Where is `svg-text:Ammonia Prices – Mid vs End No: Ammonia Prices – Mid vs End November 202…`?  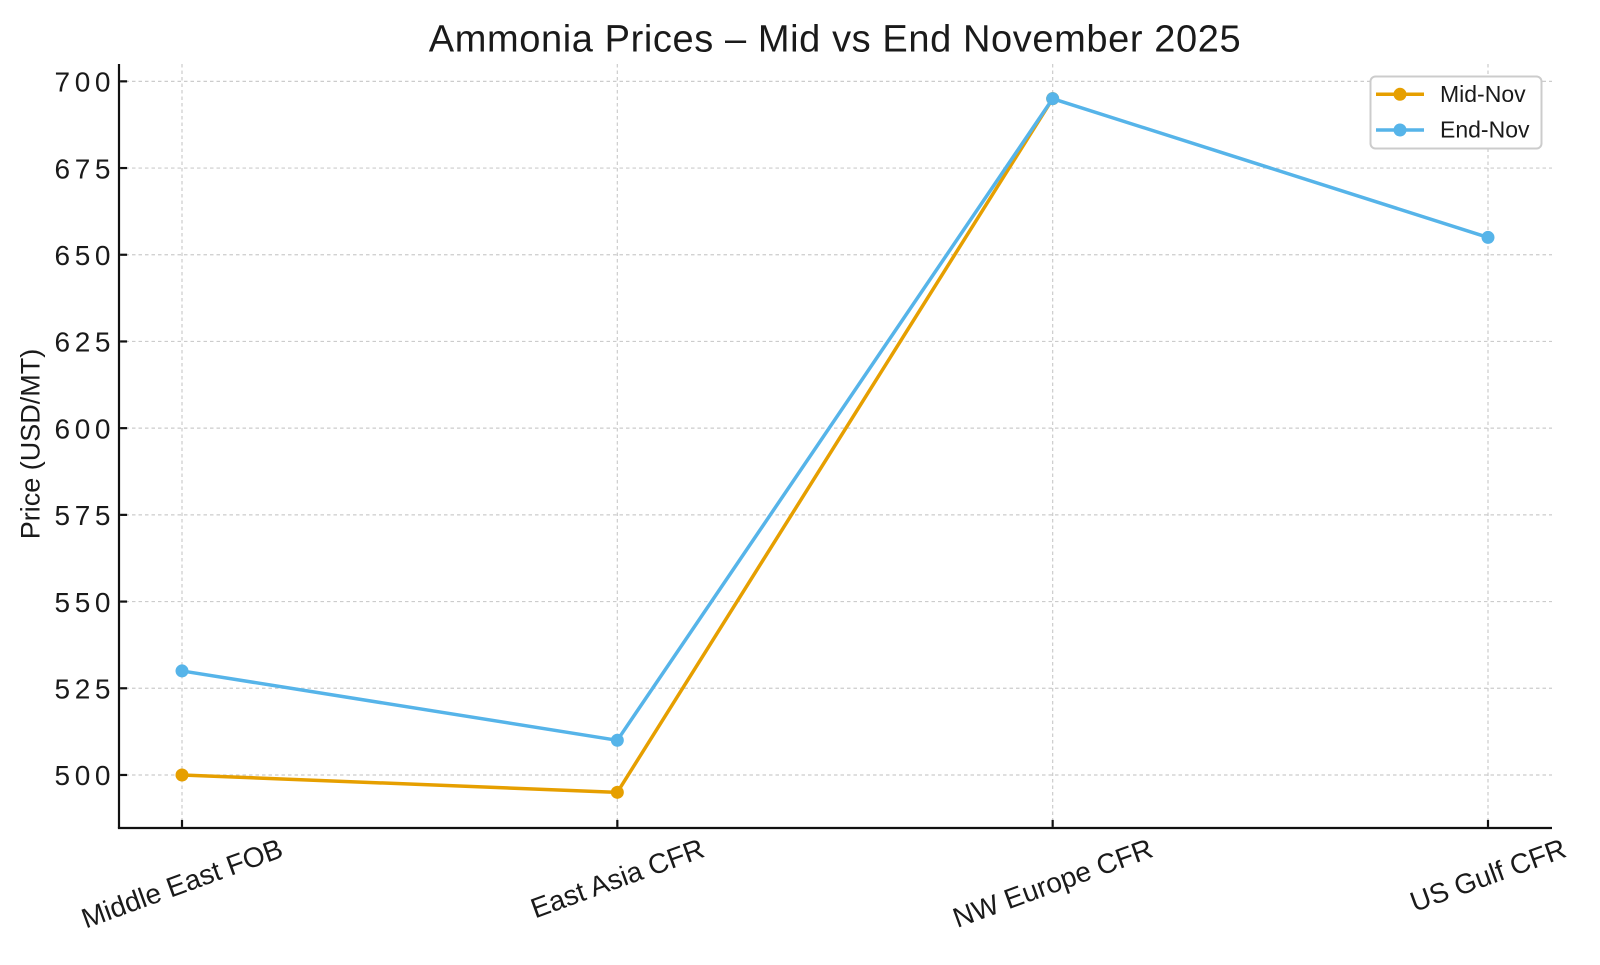
svg-text:Ammonia Prices – Mid vs End No: Ammonia Prices – Mid vs End November 202… is located at coordinates (835, 40).